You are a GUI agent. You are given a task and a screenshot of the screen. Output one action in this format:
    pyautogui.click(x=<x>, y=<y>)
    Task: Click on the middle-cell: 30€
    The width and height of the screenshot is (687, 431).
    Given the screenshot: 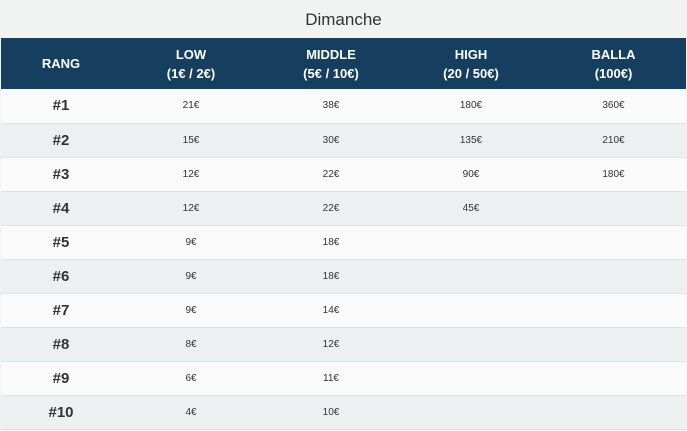 What is the action you would take?
    pyautogui.click(x=331, y=140)
    